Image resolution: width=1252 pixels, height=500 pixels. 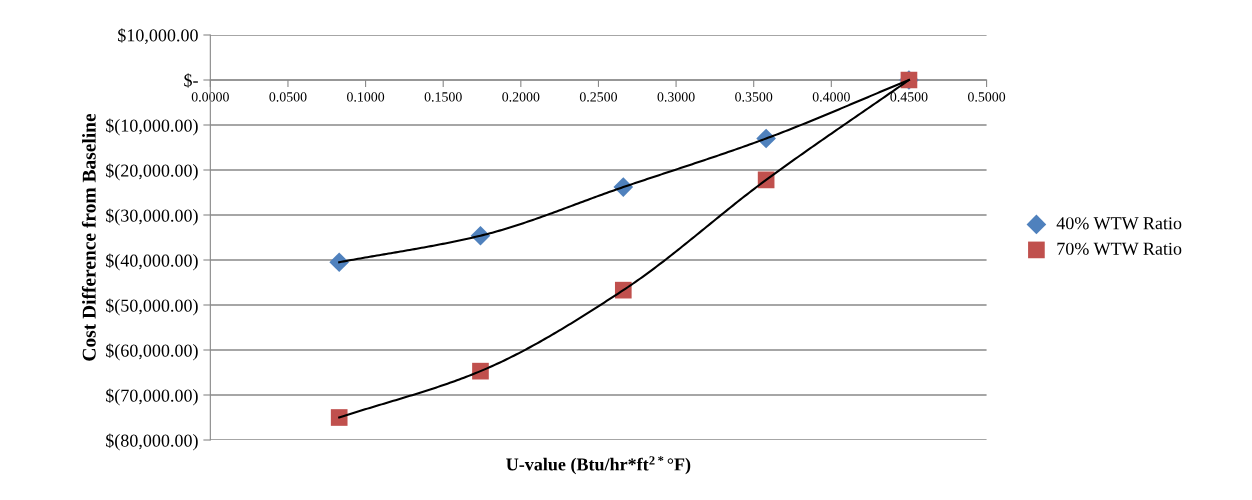 I want to click on x-tick-label: 0.2000, so click(x=521, y=97).